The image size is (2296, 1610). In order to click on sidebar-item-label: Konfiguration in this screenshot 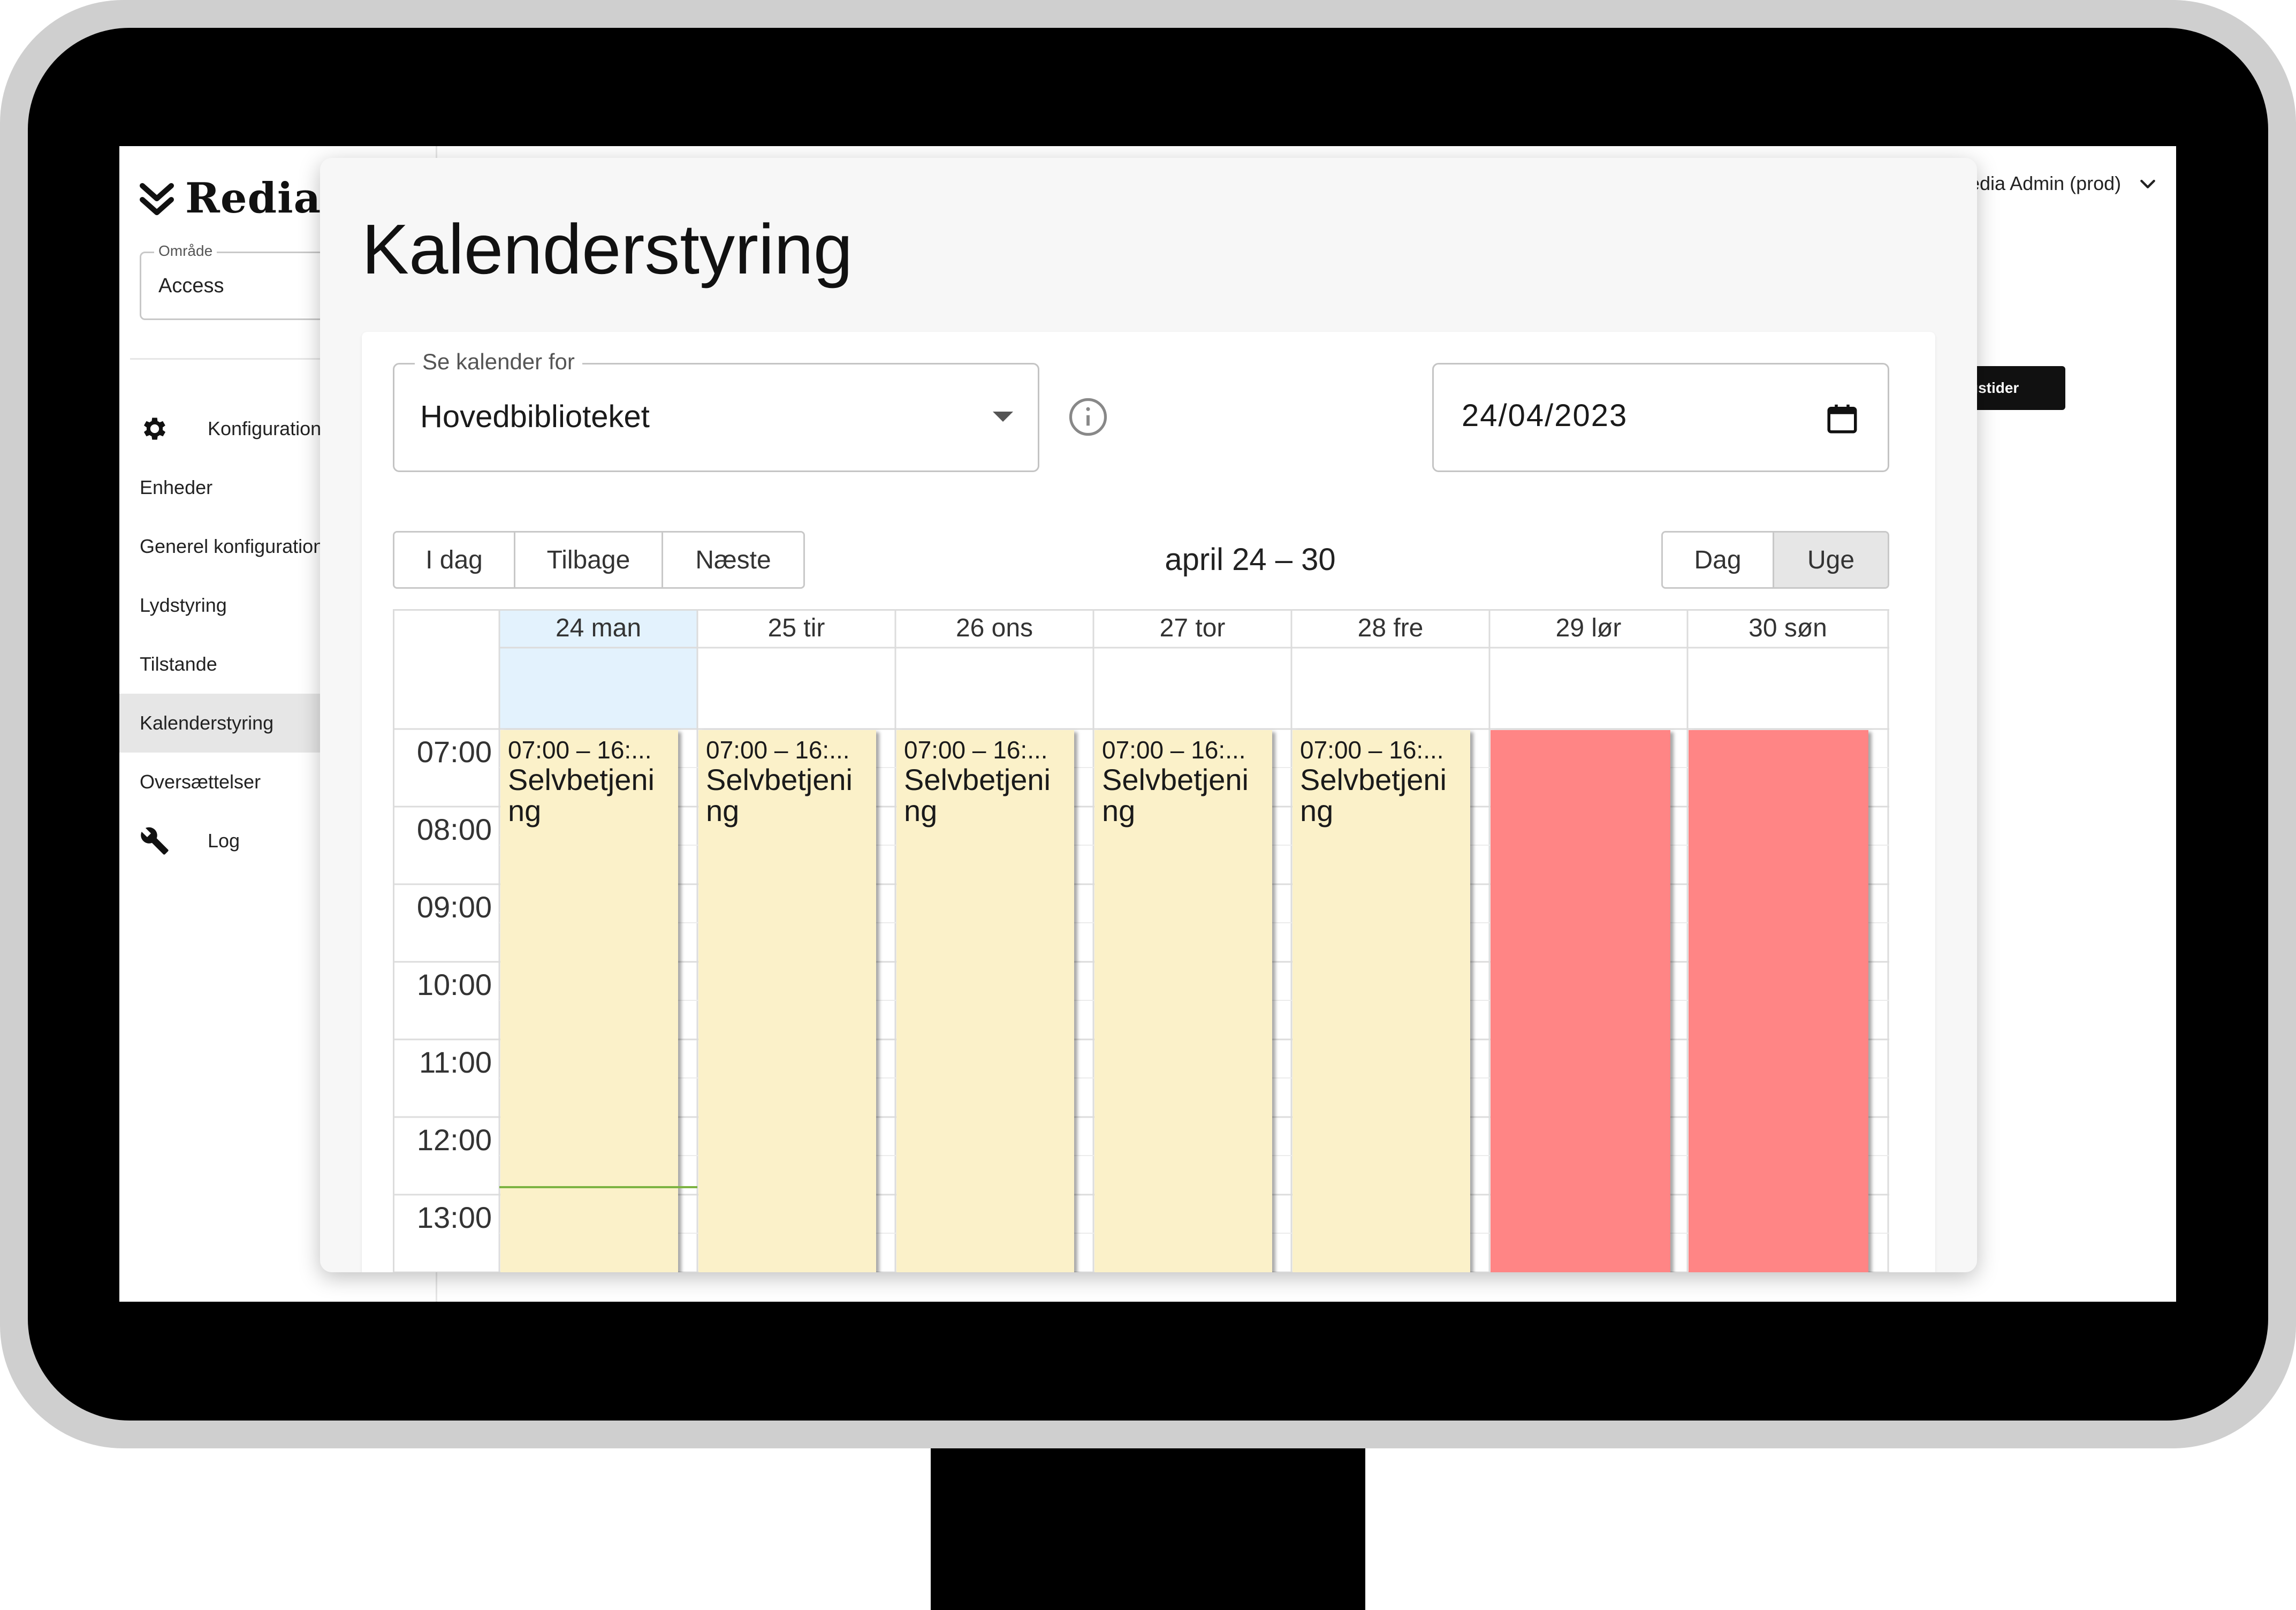, I will do `click(265, 428)`.